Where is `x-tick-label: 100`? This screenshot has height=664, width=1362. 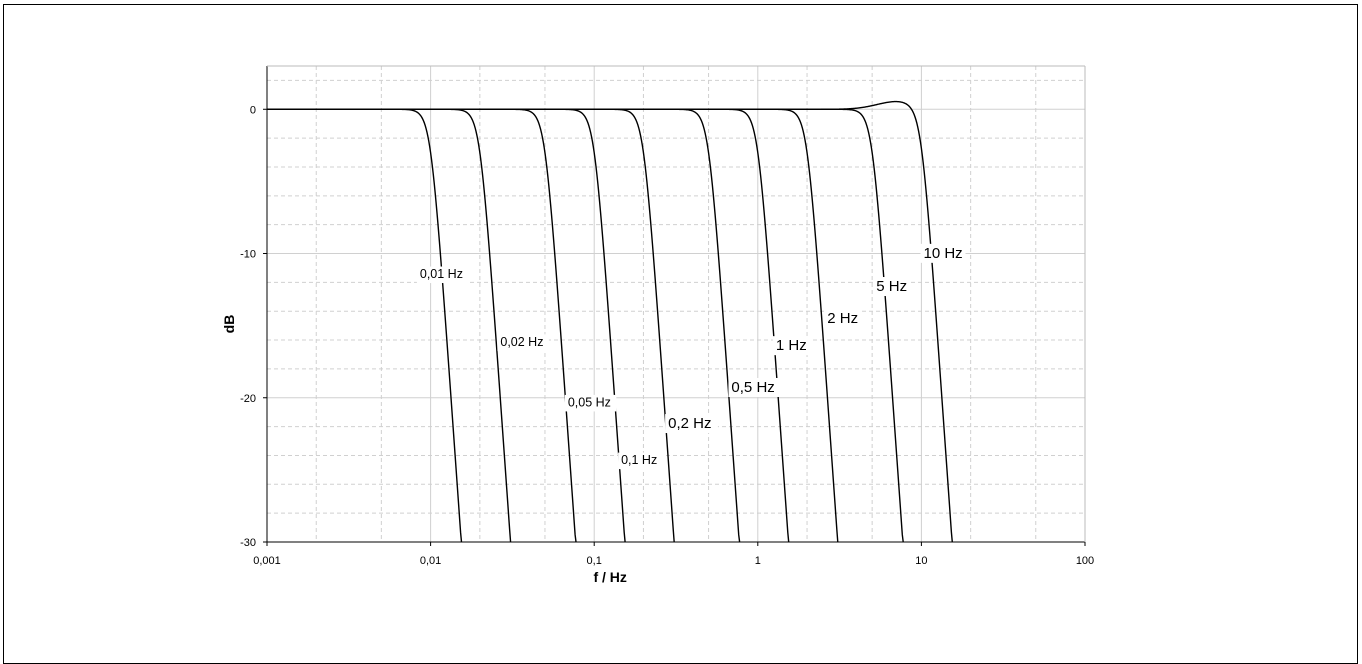
x-tick-label: 100 is located at coordinates (1085, 561).